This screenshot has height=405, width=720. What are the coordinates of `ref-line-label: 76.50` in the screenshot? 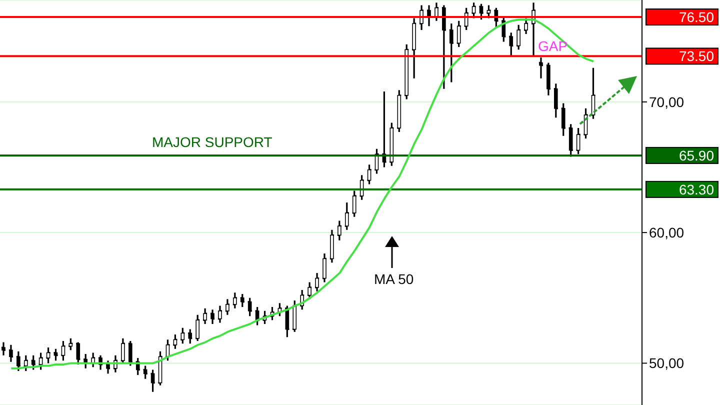 It's located at (696, 16).